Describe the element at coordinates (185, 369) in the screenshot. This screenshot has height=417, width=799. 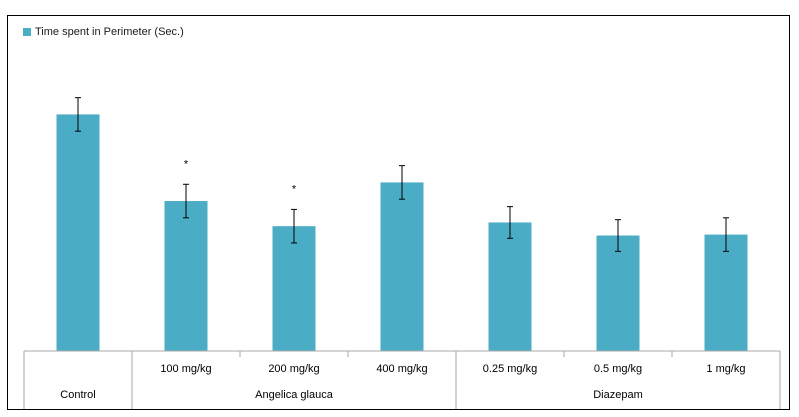
I see `category-label: 100 mg/kg` at that location.